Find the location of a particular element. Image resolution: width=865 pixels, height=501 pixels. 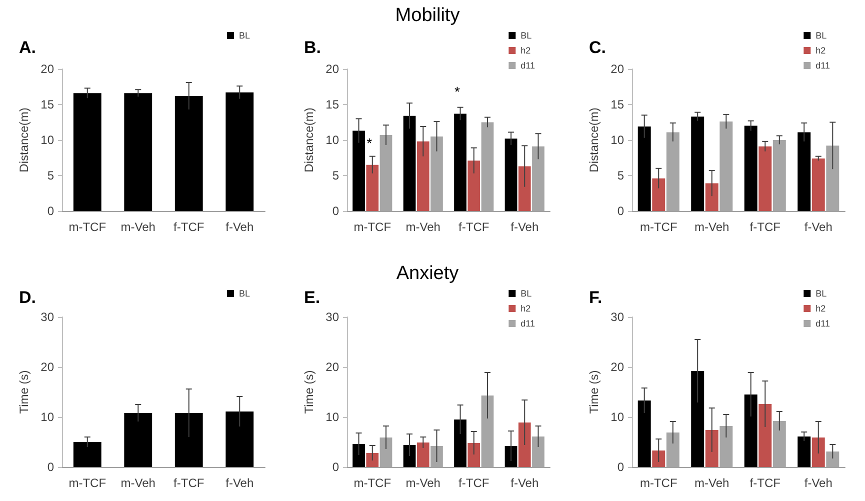

chart-title: C. is located at coordinates (597, 47).